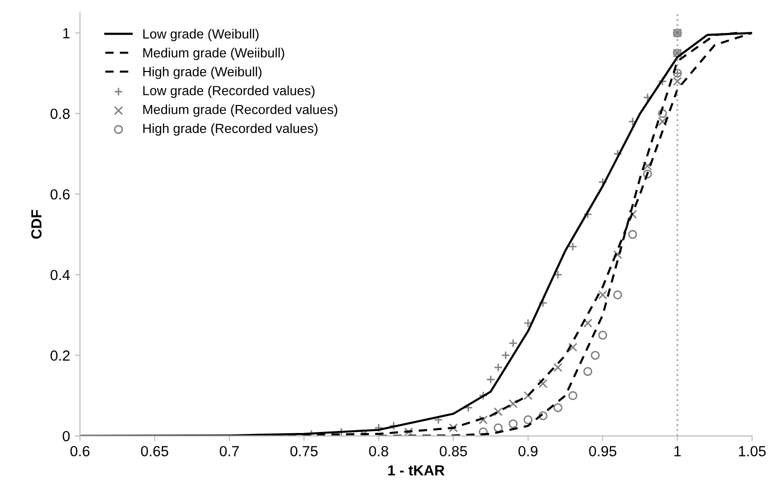 This screenshot has width=769, height=492. What do you see at coordinates (201, 35) in the screenshot?
I see `legend-label: Low grade (Weibull)` at bounding box center [201, 35].